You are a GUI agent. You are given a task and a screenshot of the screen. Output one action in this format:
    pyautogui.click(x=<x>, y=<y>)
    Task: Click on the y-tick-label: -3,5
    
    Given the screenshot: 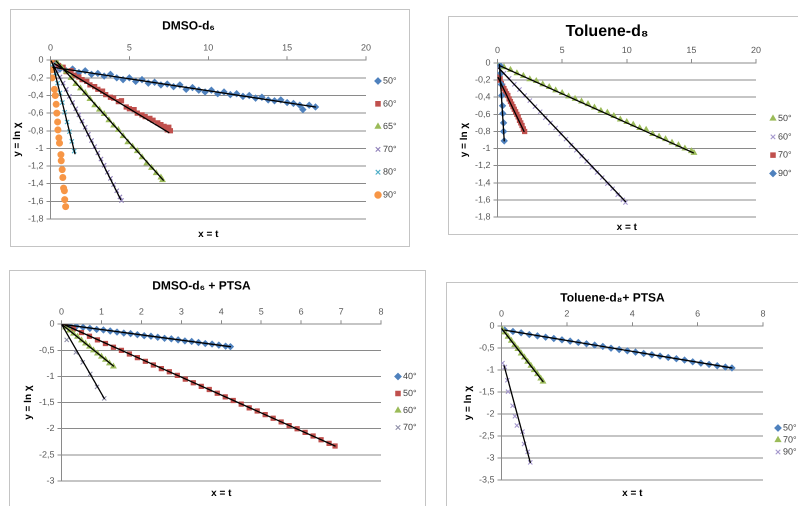 What is the action you would take?
    pyautogui.click(x=486, y=479)
    